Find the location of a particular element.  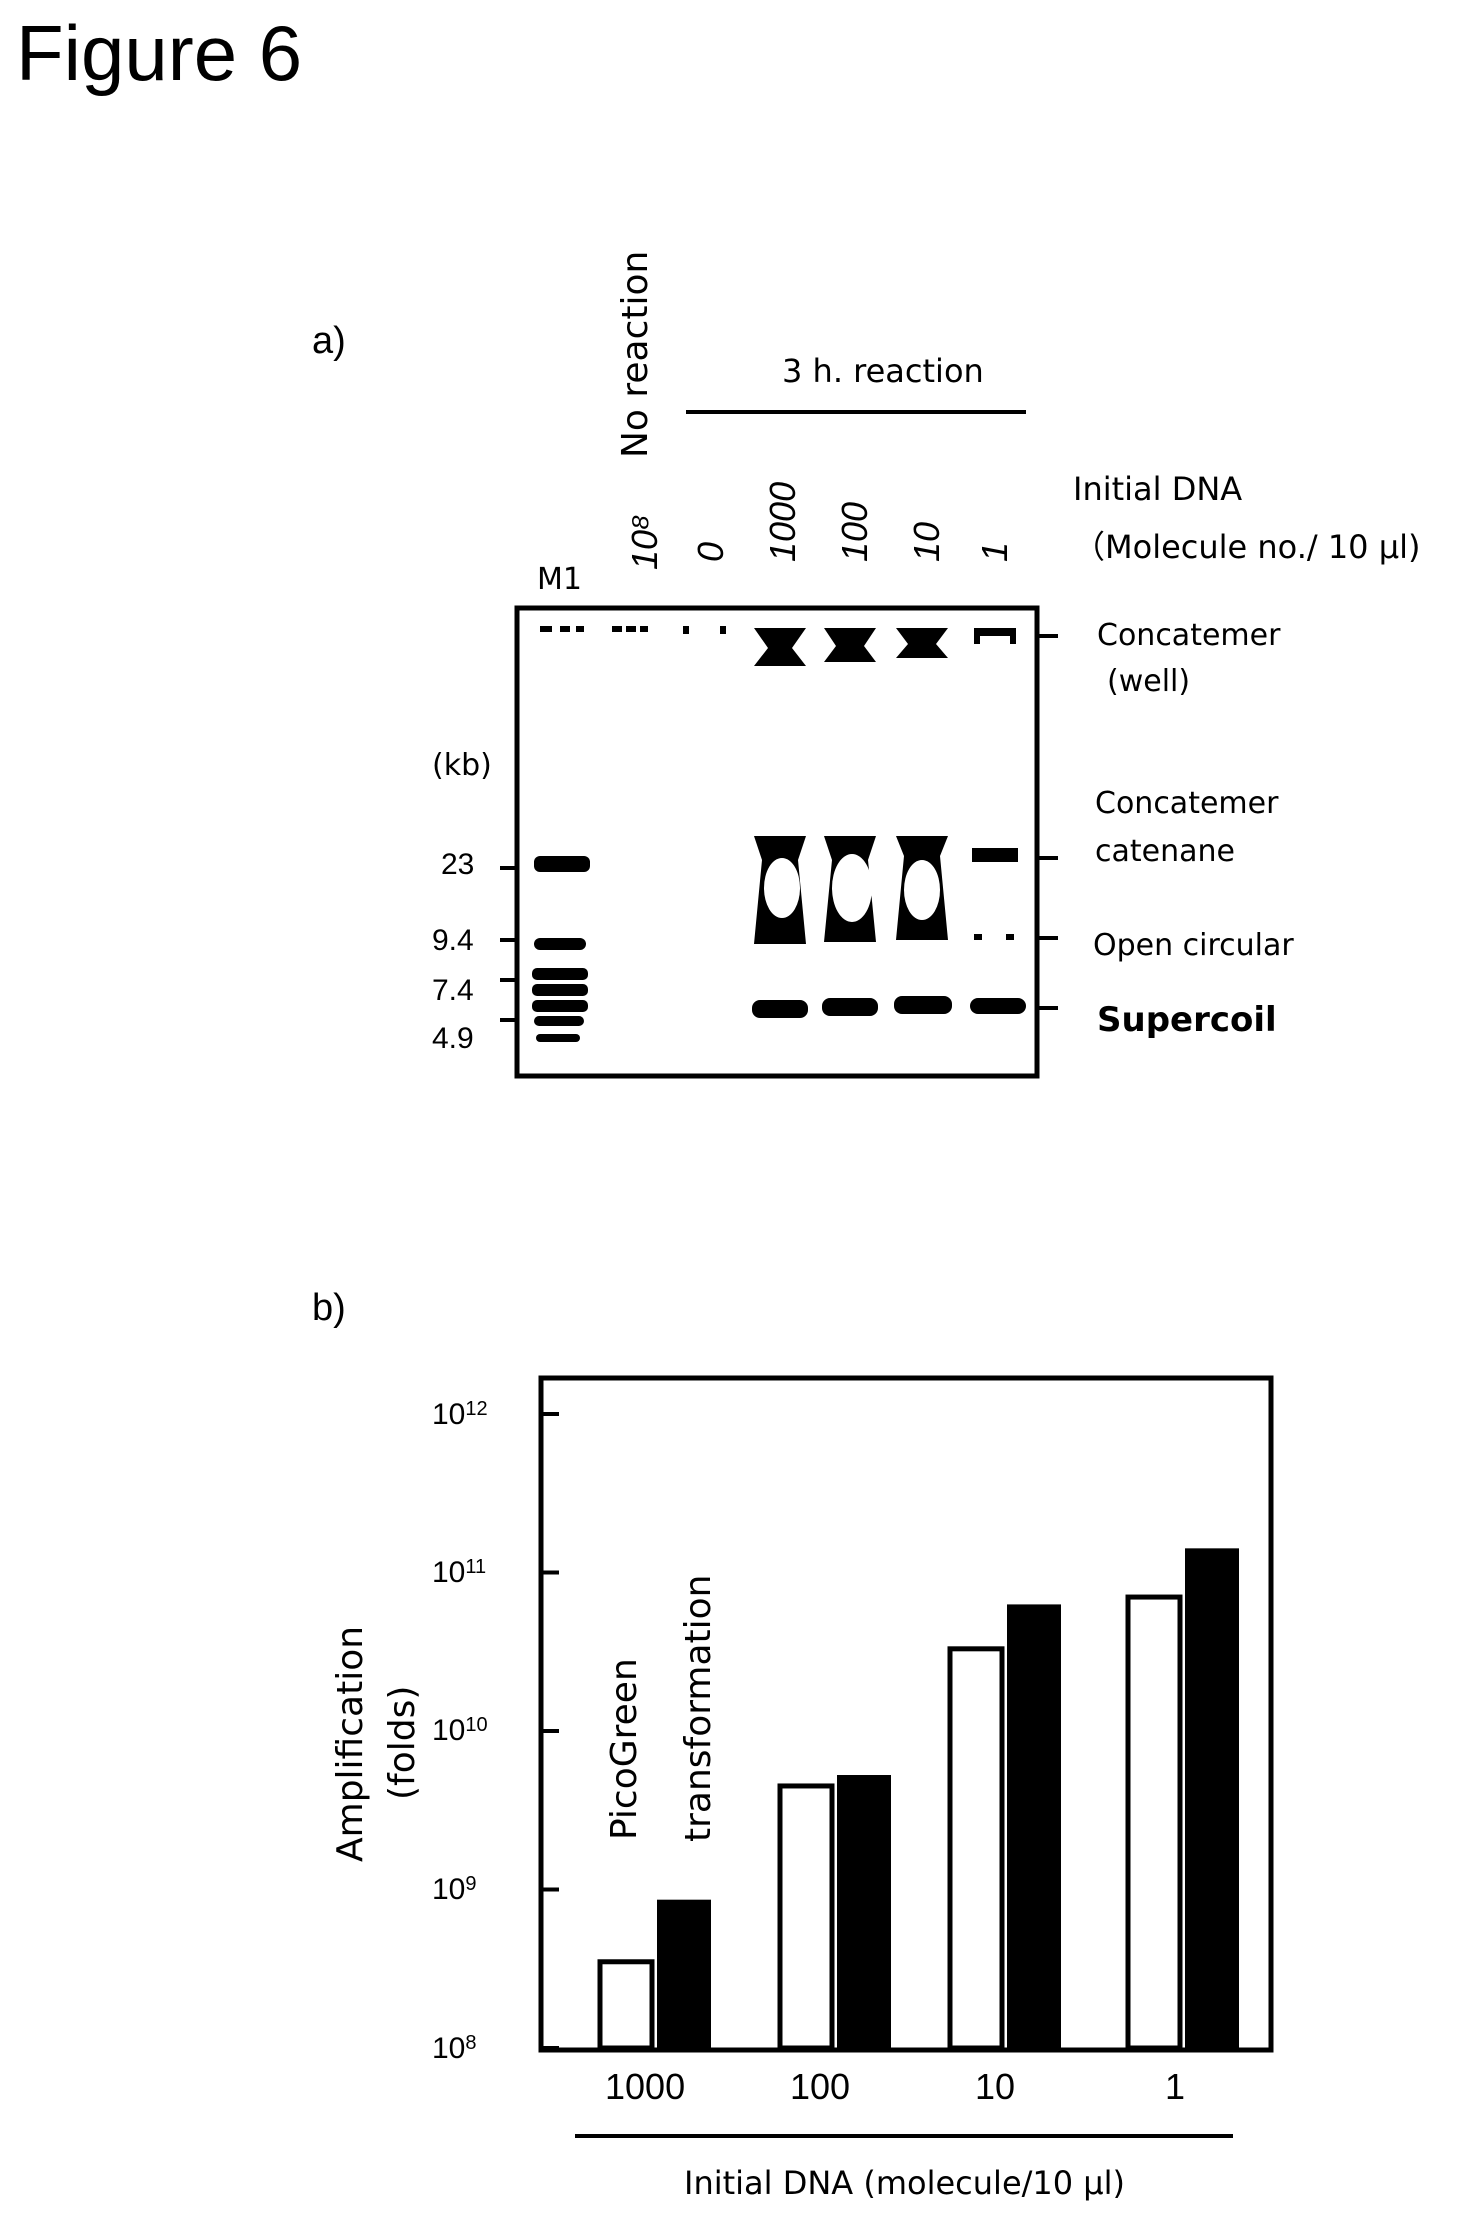

size-marker-ticks is located at coordinates (508, 944).